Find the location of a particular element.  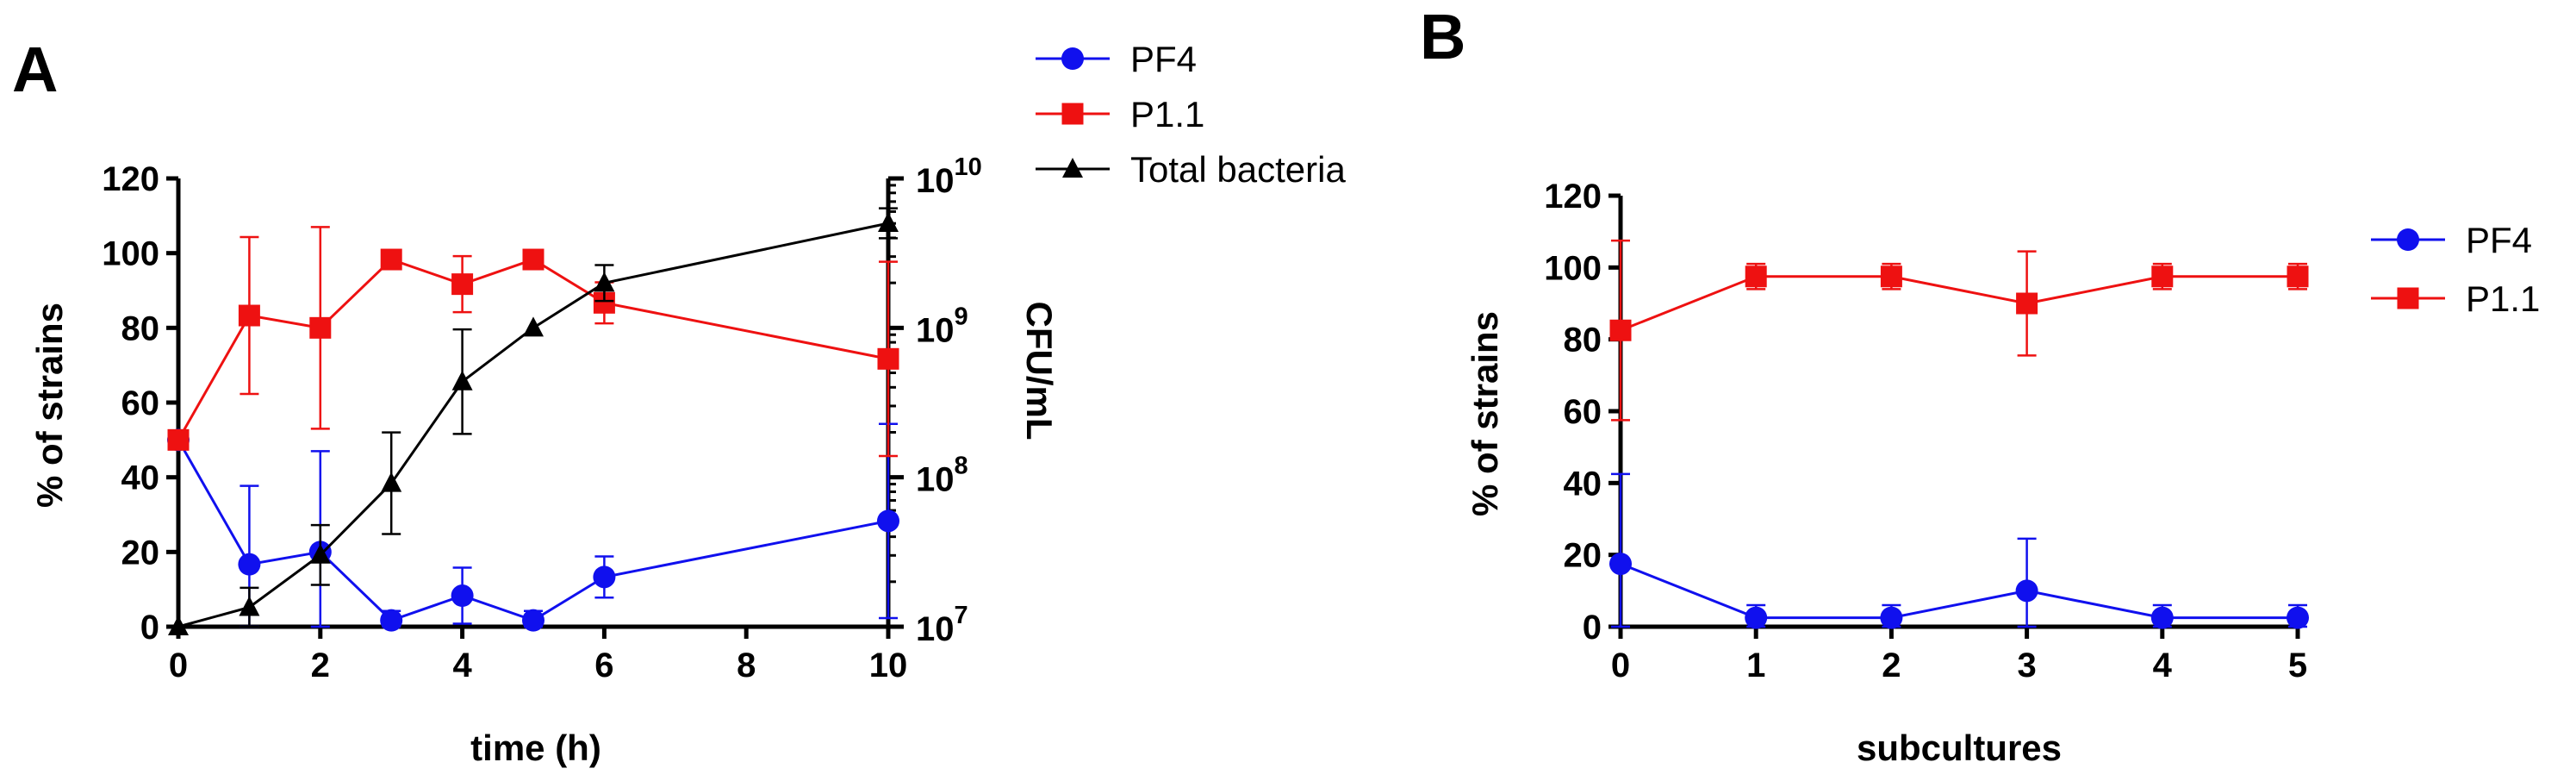

panel-b-x-tick-label: 0 is located at coordinates (1621, 665).